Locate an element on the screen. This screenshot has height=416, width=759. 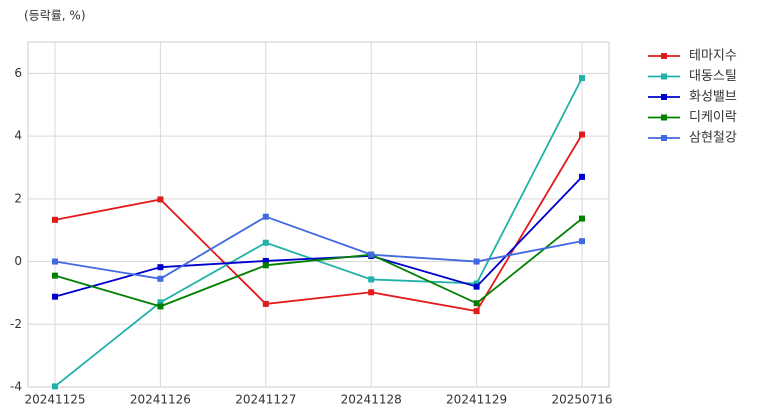
legend-label: 테마지수 is located at coordinates (713, 56).